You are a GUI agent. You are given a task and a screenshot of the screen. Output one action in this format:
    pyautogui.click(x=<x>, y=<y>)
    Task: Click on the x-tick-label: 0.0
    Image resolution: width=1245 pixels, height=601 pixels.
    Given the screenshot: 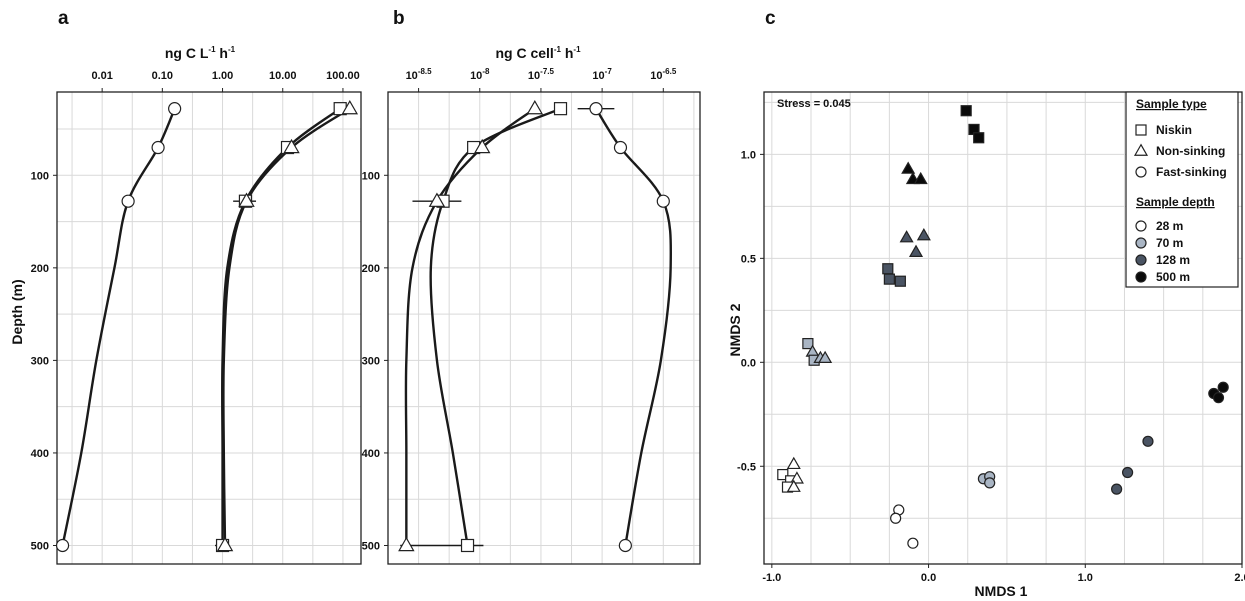 What is the action you would take?
    pyautogui.click(x=928, y=578)
    